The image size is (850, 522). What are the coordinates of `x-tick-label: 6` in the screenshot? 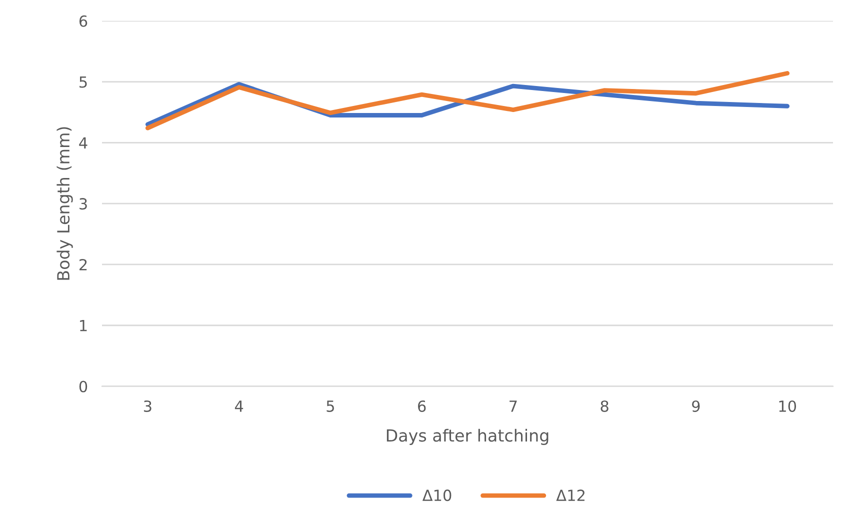 It's located at (422, 406).